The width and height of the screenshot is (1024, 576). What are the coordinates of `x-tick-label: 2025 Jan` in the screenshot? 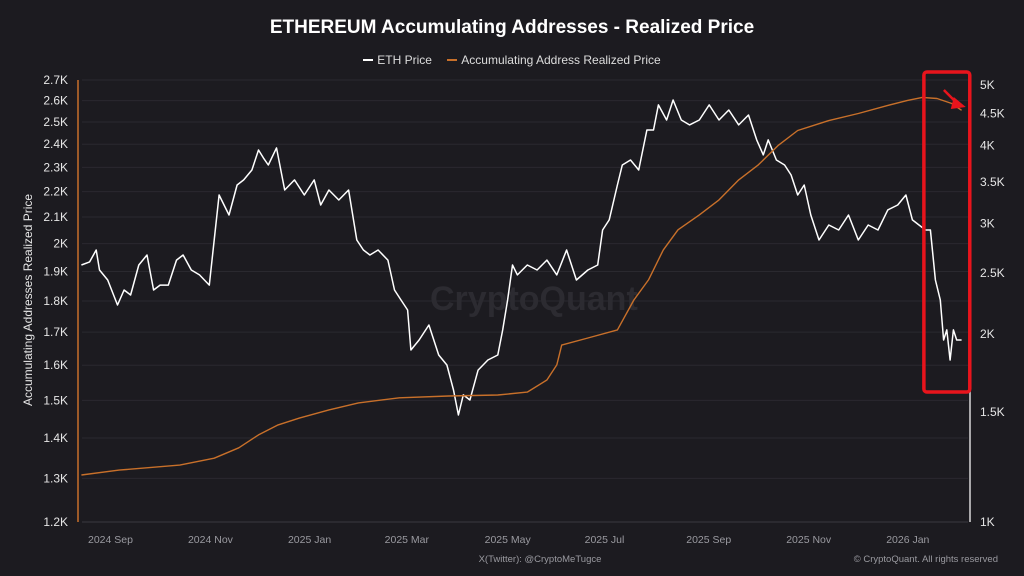 It's located at (309, 540).